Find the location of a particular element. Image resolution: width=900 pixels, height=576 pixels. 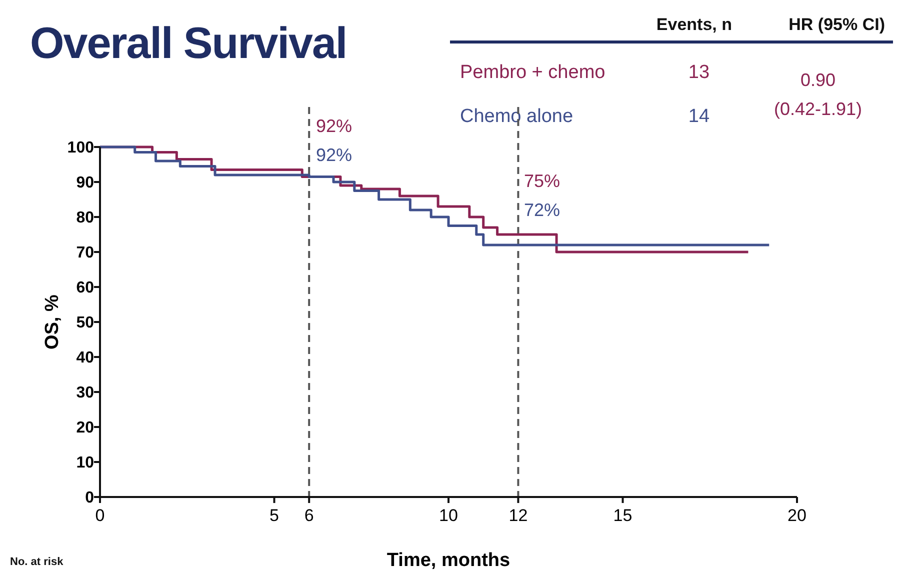

x-tick-label: 12 is located at coordinates (518, 515).